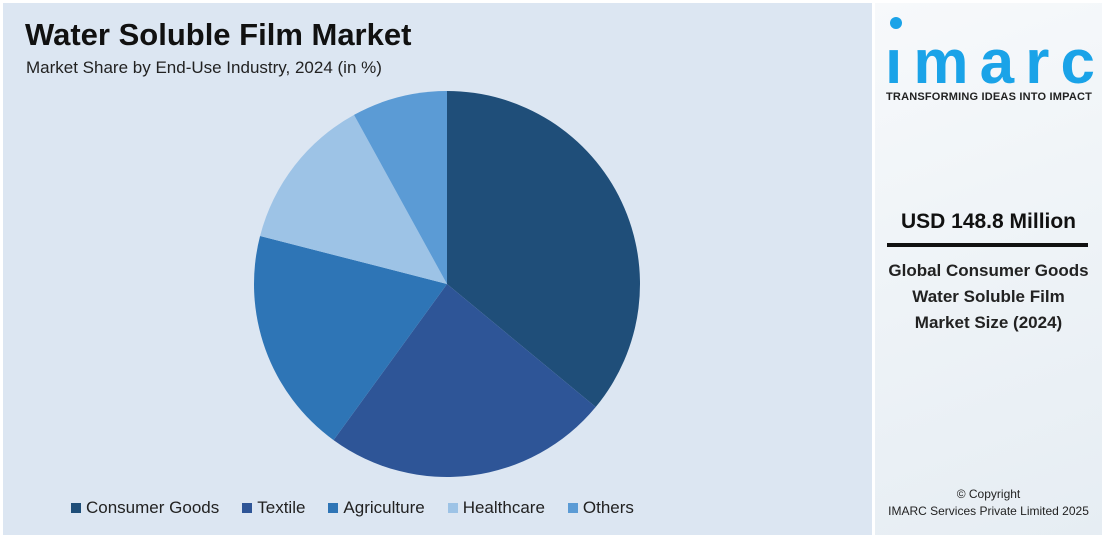  I want to click on chart-title: Water Soluble Film Market, so click(218, 34).